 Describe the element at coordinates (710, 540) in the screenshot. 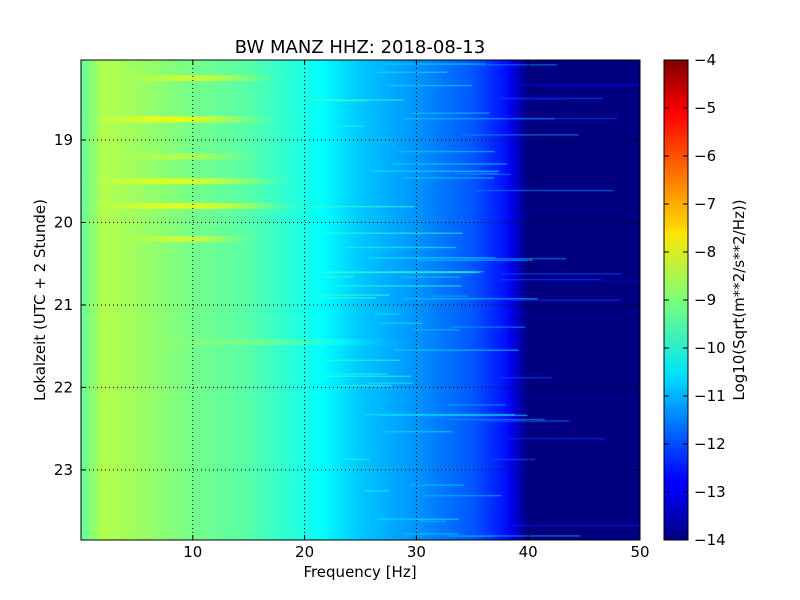

I see `colorbar-tick-label: −14` at that location.